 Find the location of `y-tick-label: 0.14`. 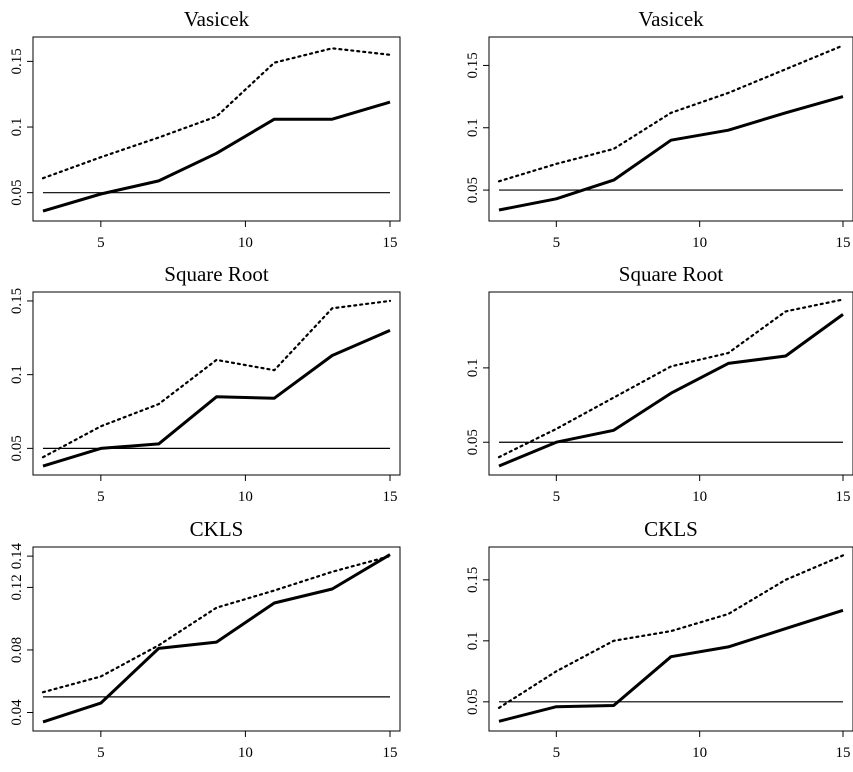

y-tick-label: 0.14 is located at coordinates (17, 556).